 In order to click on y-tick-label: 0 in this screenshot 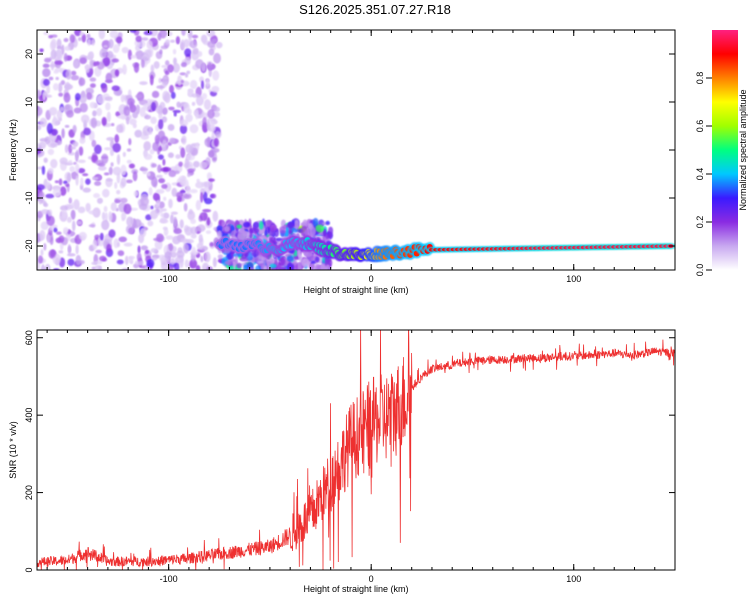, I will do `click(29, 569)`.